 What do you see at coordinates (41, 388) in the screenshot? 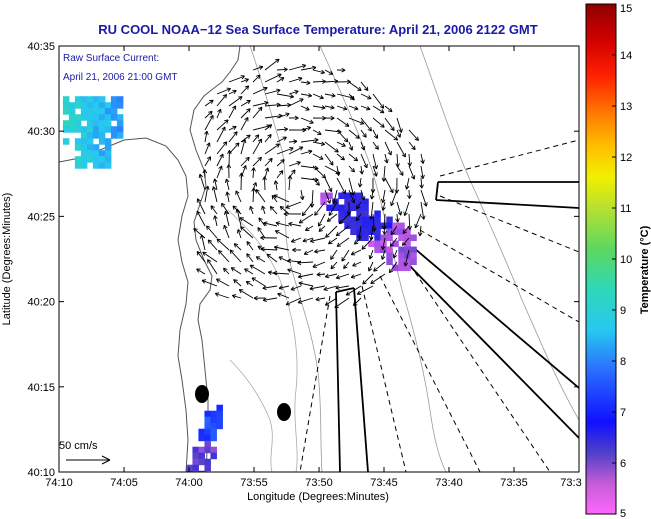
I see `y-tick-label: 40:15` at bounding box center [41, 388].